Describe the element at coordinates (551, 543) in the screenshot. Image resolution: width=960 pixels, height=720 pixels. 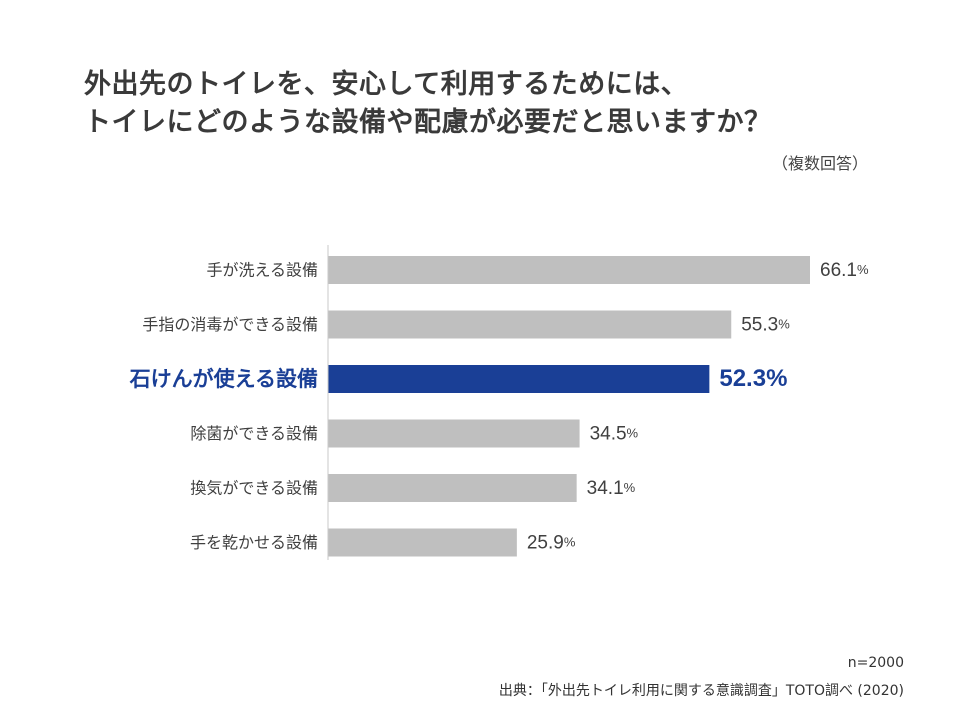
I see `value-label: 25.9%` at that location.